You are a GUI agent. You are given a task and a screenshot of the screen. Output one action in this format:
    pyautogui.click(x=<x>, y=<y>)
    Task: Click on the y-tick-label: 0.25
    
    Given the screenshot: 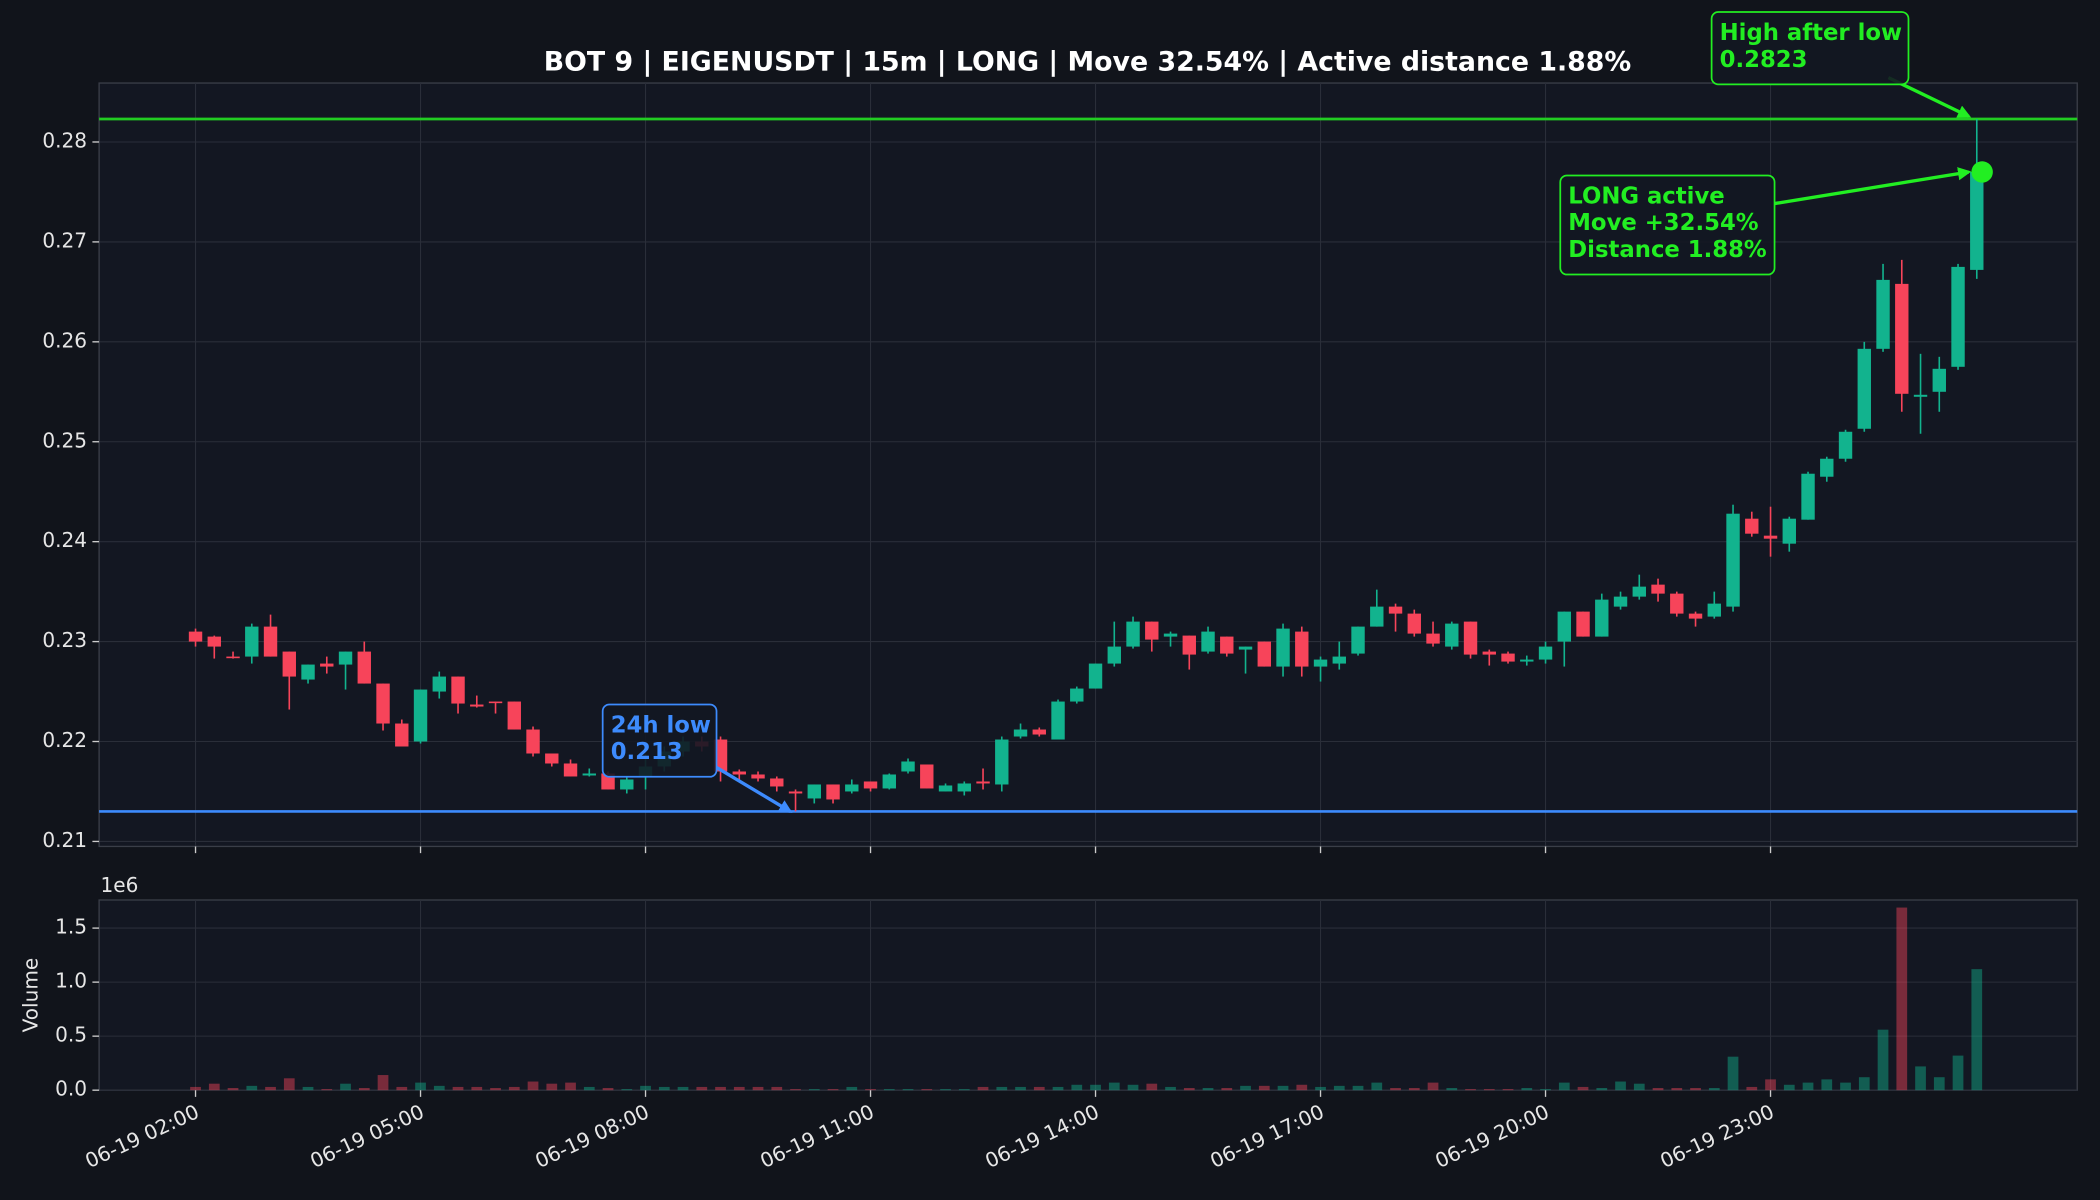 What is the action you would take?
    pyautogui.click(x=64, y=440)
    